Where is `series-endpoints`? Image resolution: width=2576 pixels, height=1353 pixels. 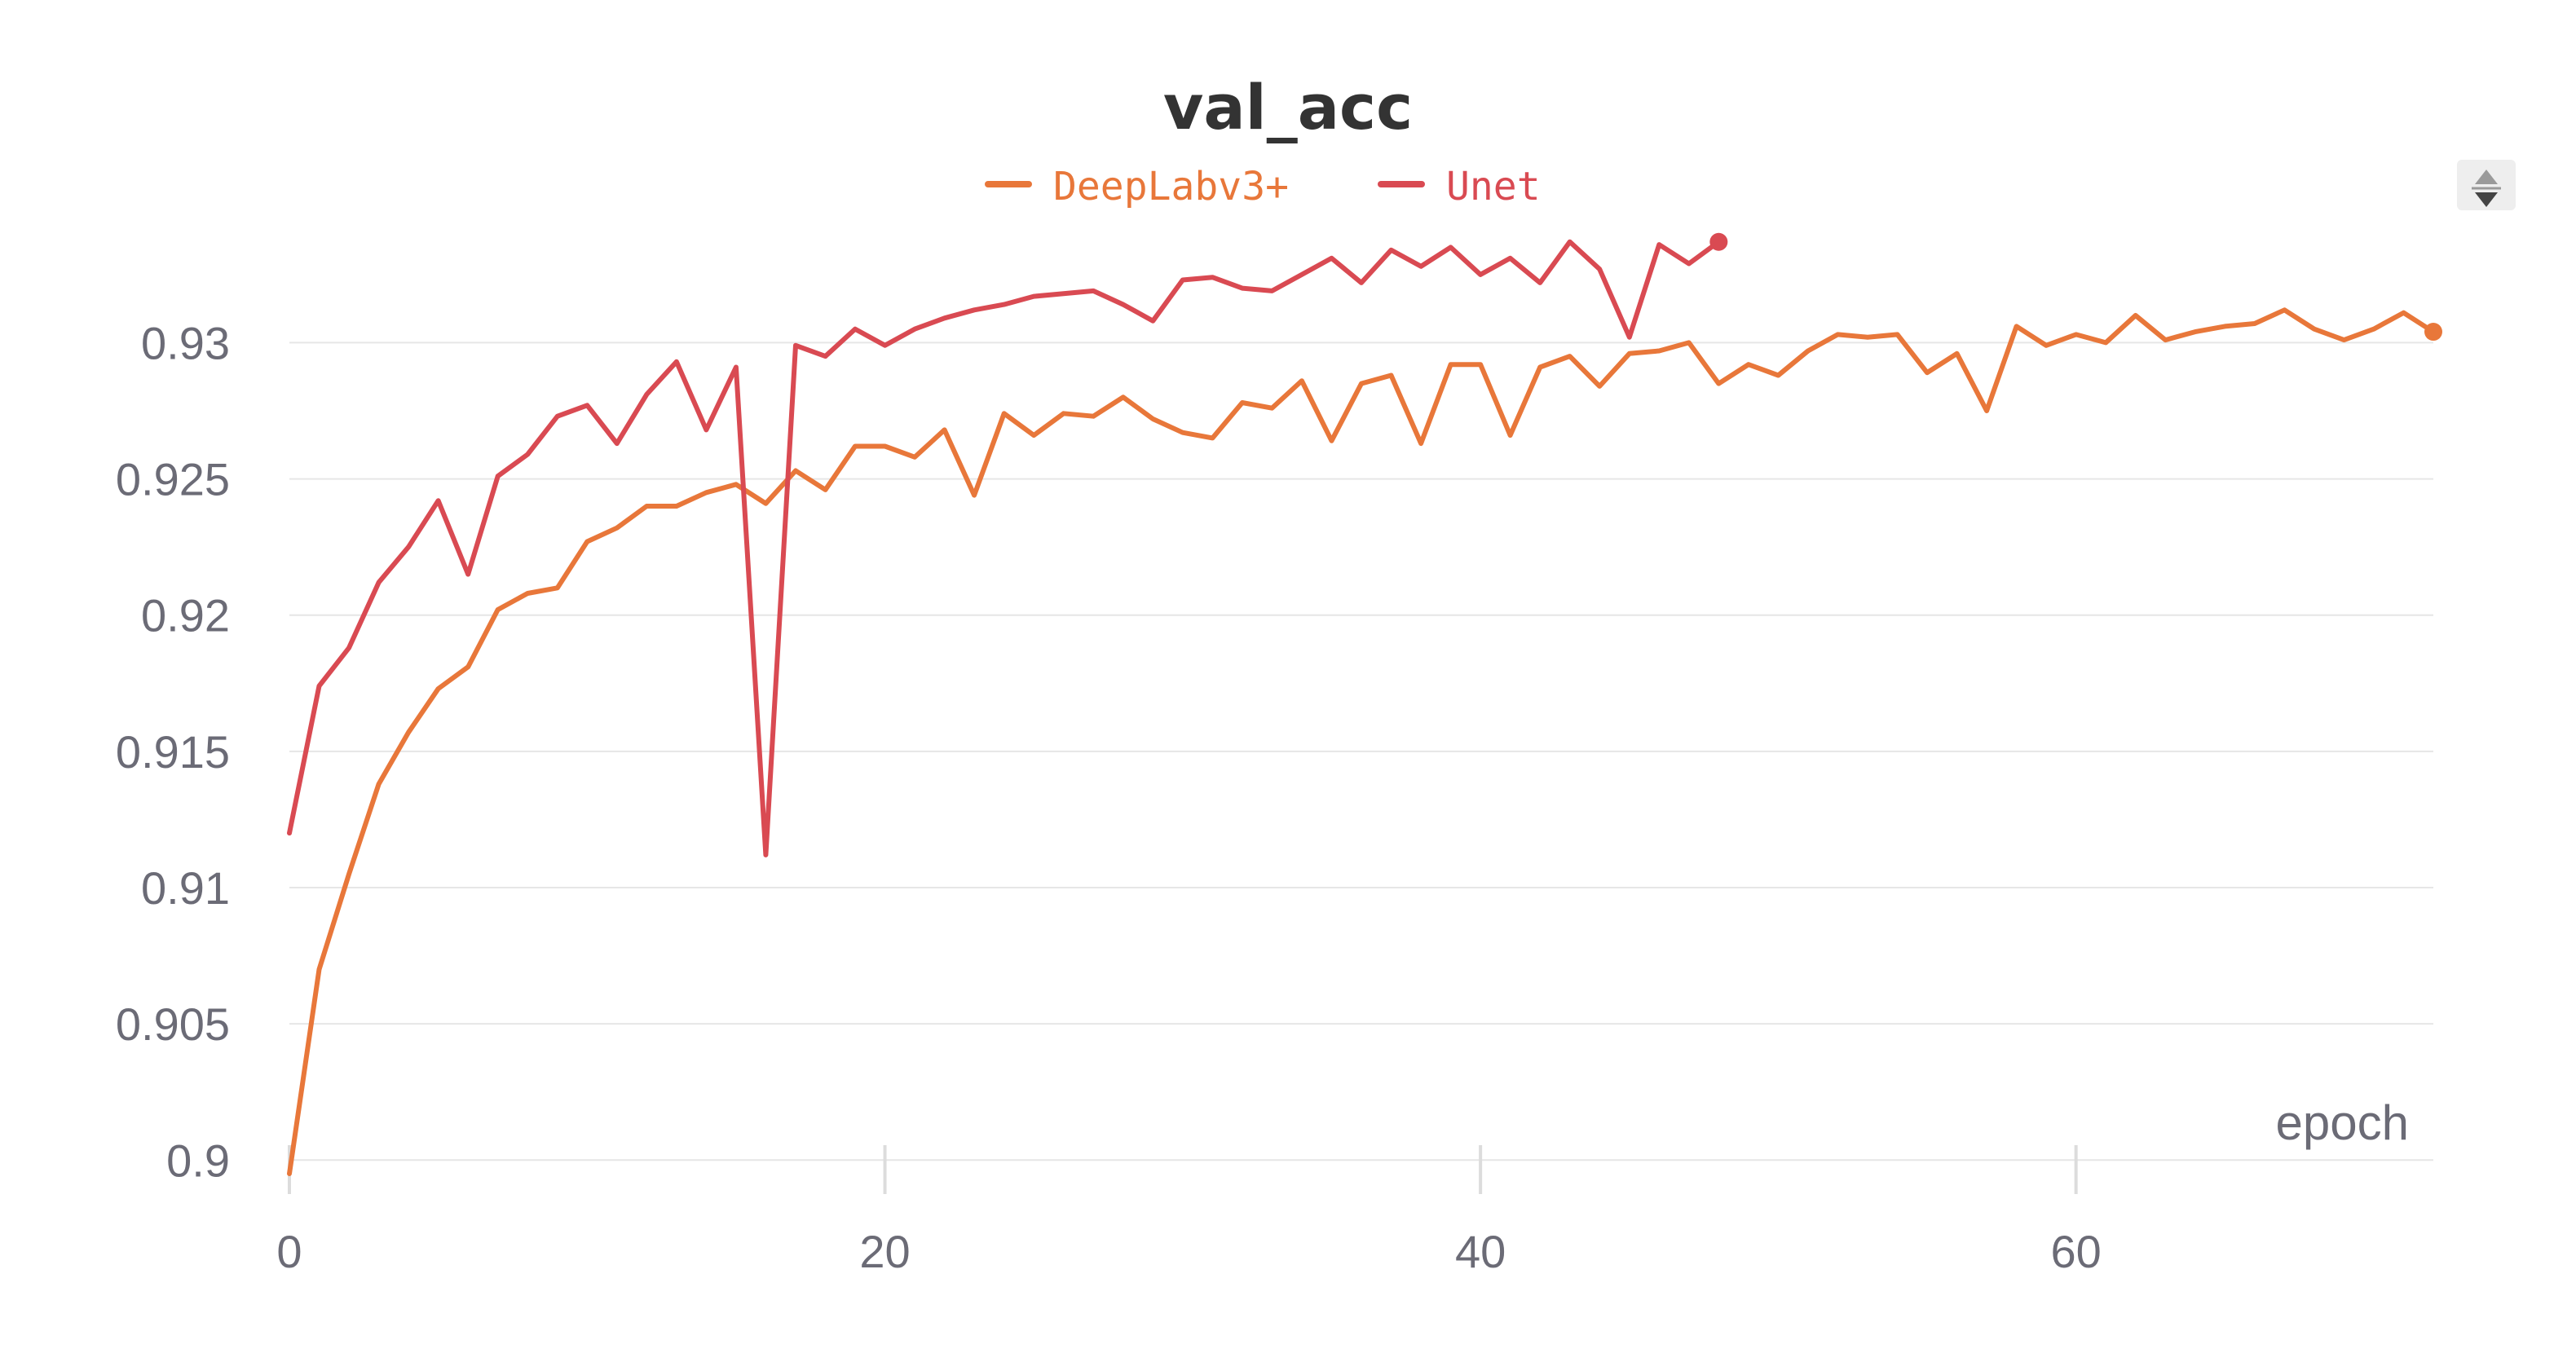 series-endpoints is located at coordinates (2075, 287).